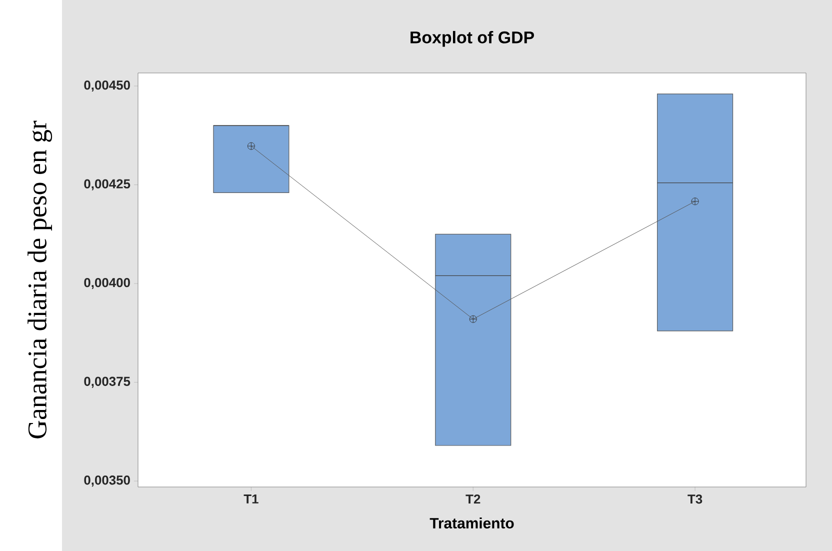  I want to click on x-axis-title: Tratamiento, so click(472, 523).